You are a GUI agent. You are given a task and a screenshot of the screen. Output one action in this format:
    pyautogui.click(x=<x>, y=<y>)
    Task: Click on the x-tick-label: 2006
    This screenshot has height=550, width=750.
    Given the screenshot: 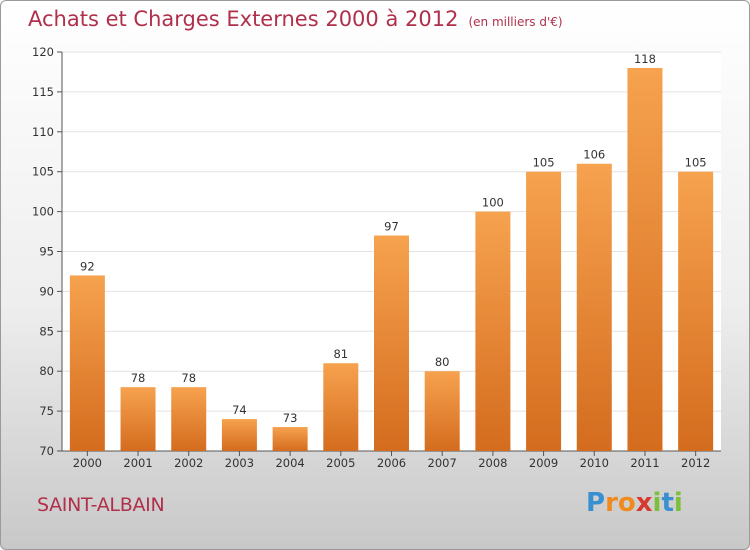 What is the action you would take?
    pyautogui.click(x=391, y=463)
    